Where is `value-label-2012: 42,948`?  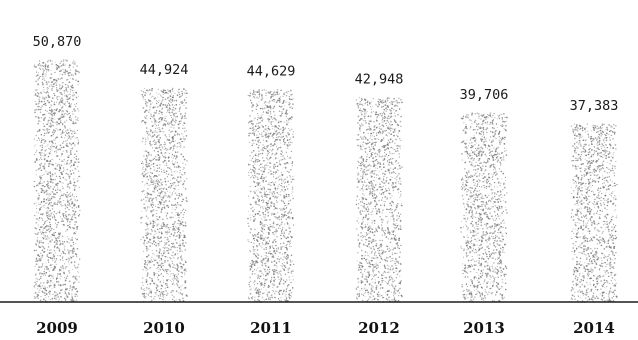
value-label-2012: 42,948 is located at coordinates (379, 80).